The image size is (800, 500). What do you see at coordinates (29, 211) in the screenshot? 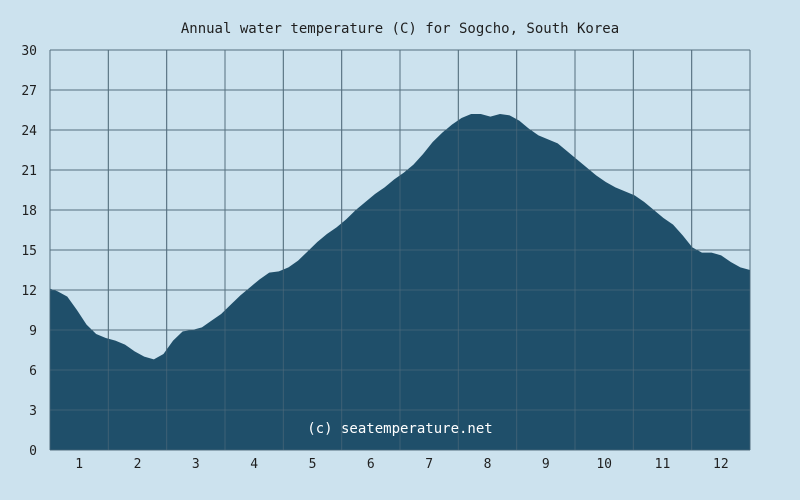
I see `y-tick-label: 18` at bounding box center [29, 211].